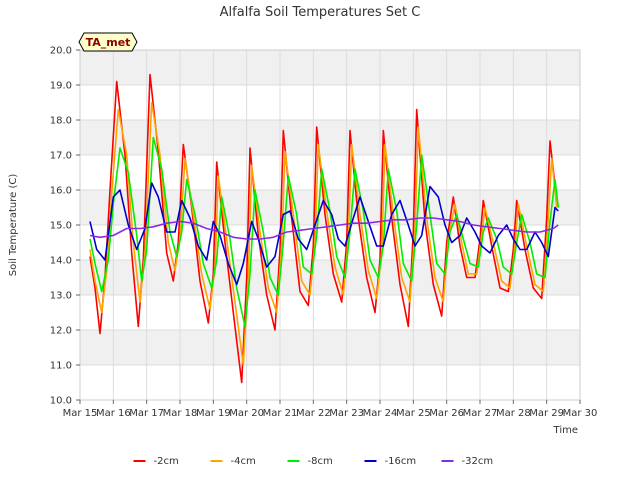  I want to click on legend-label: -16cm, so click(401, 461).